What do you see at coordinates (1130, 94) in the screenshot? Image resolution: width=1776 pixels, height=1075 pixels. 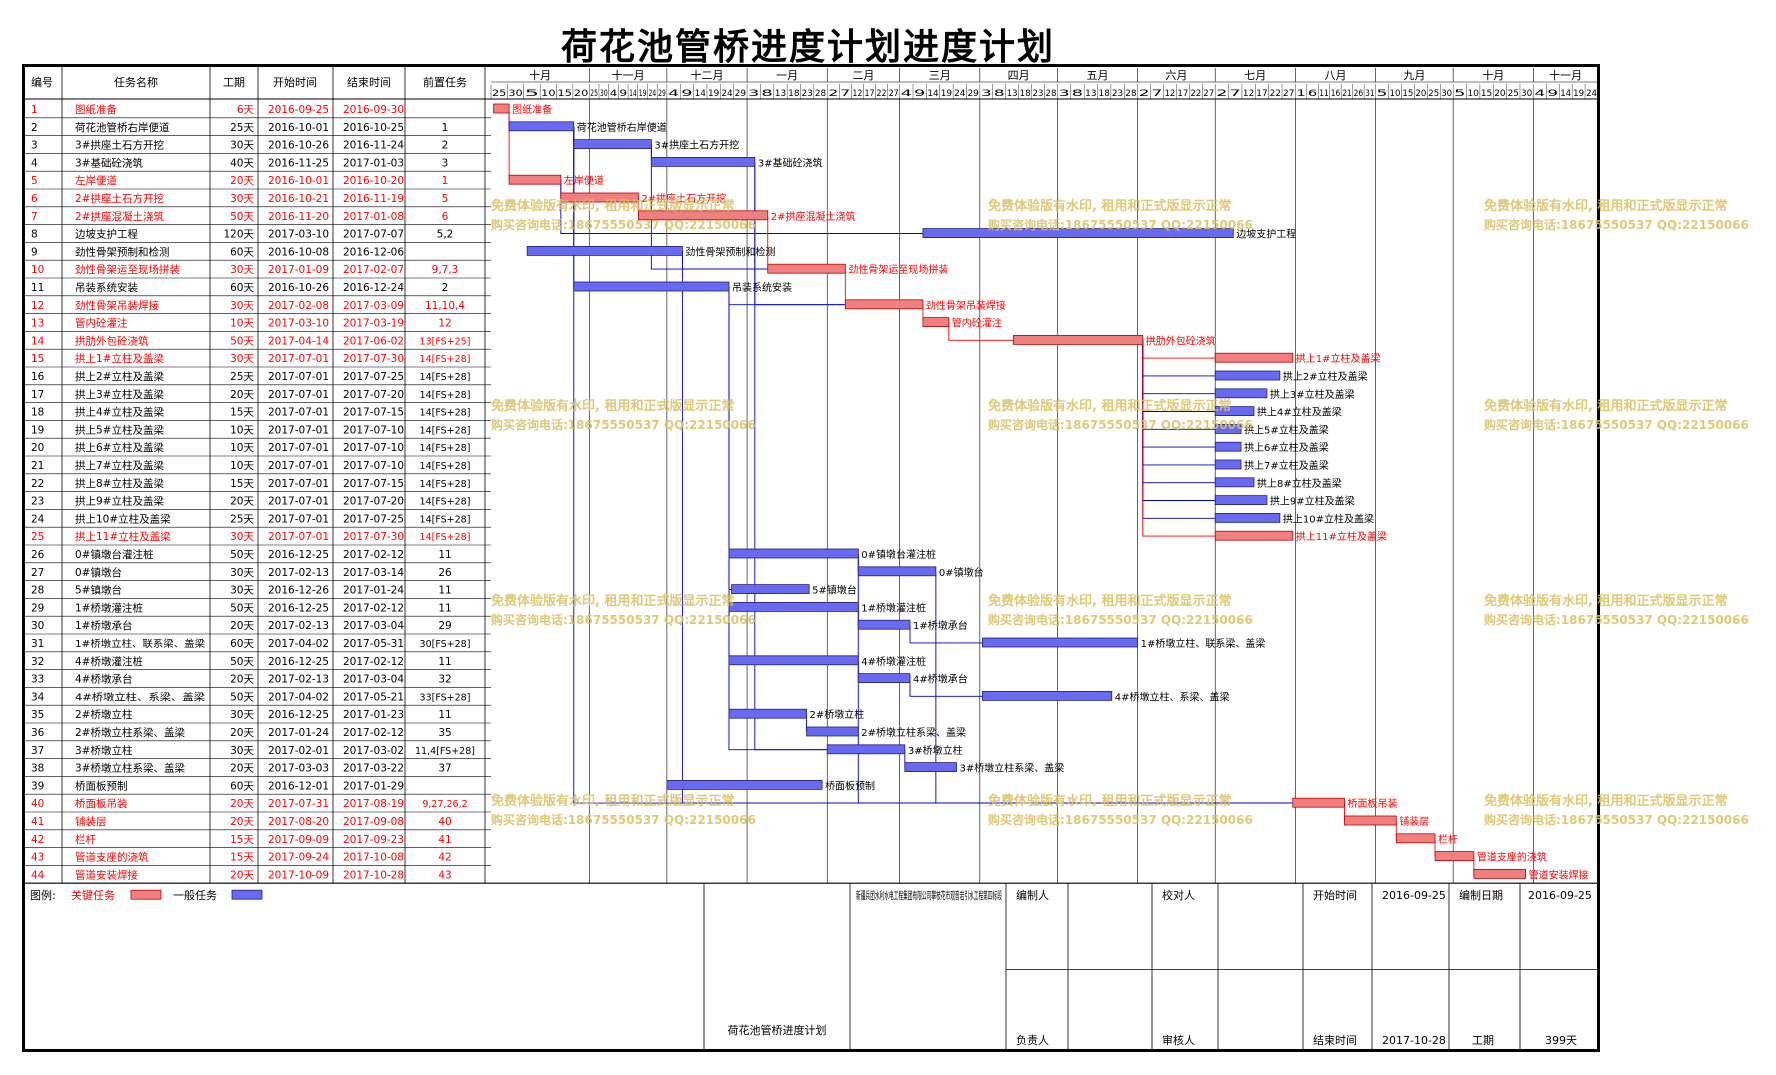 I see `day-tick-label: 28` at bounding box center [1130, 94].